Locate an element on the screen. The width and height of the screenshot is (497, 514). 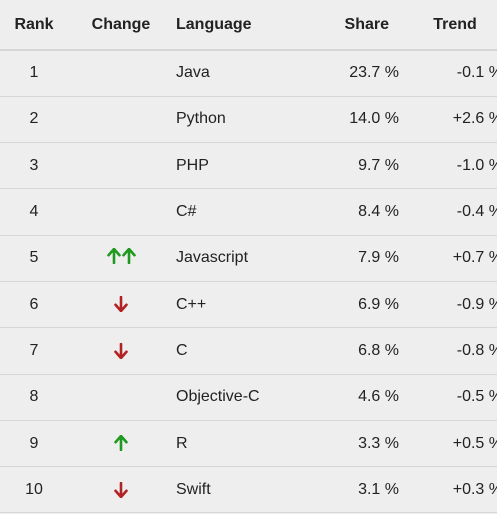
table-row: 2 Python 14.0 % +2.6 % is located at coordinates (248, 119).